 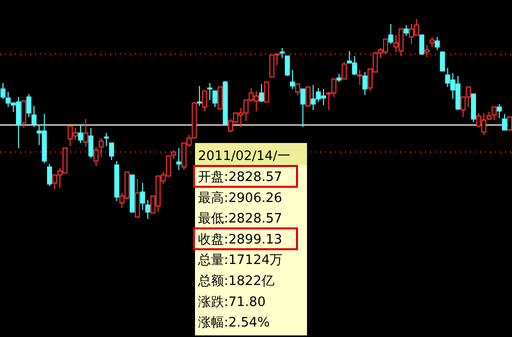 What do you see at coordinates (234, 323) in the screenshot?
I see `text: 涨幅:2.54%` at bounding box center [234, 323].